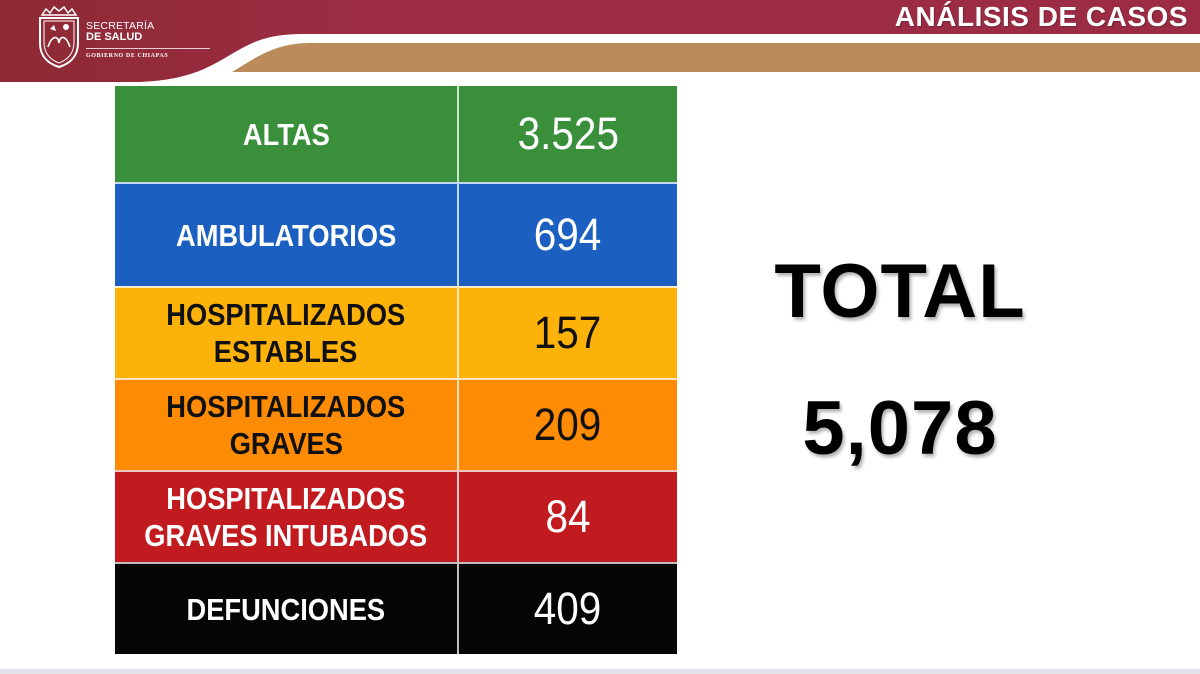 This screenshot has height=674, width=1200. I want to click on page-title: ANÁLISIS DE CASOS, so click(1041, 16).